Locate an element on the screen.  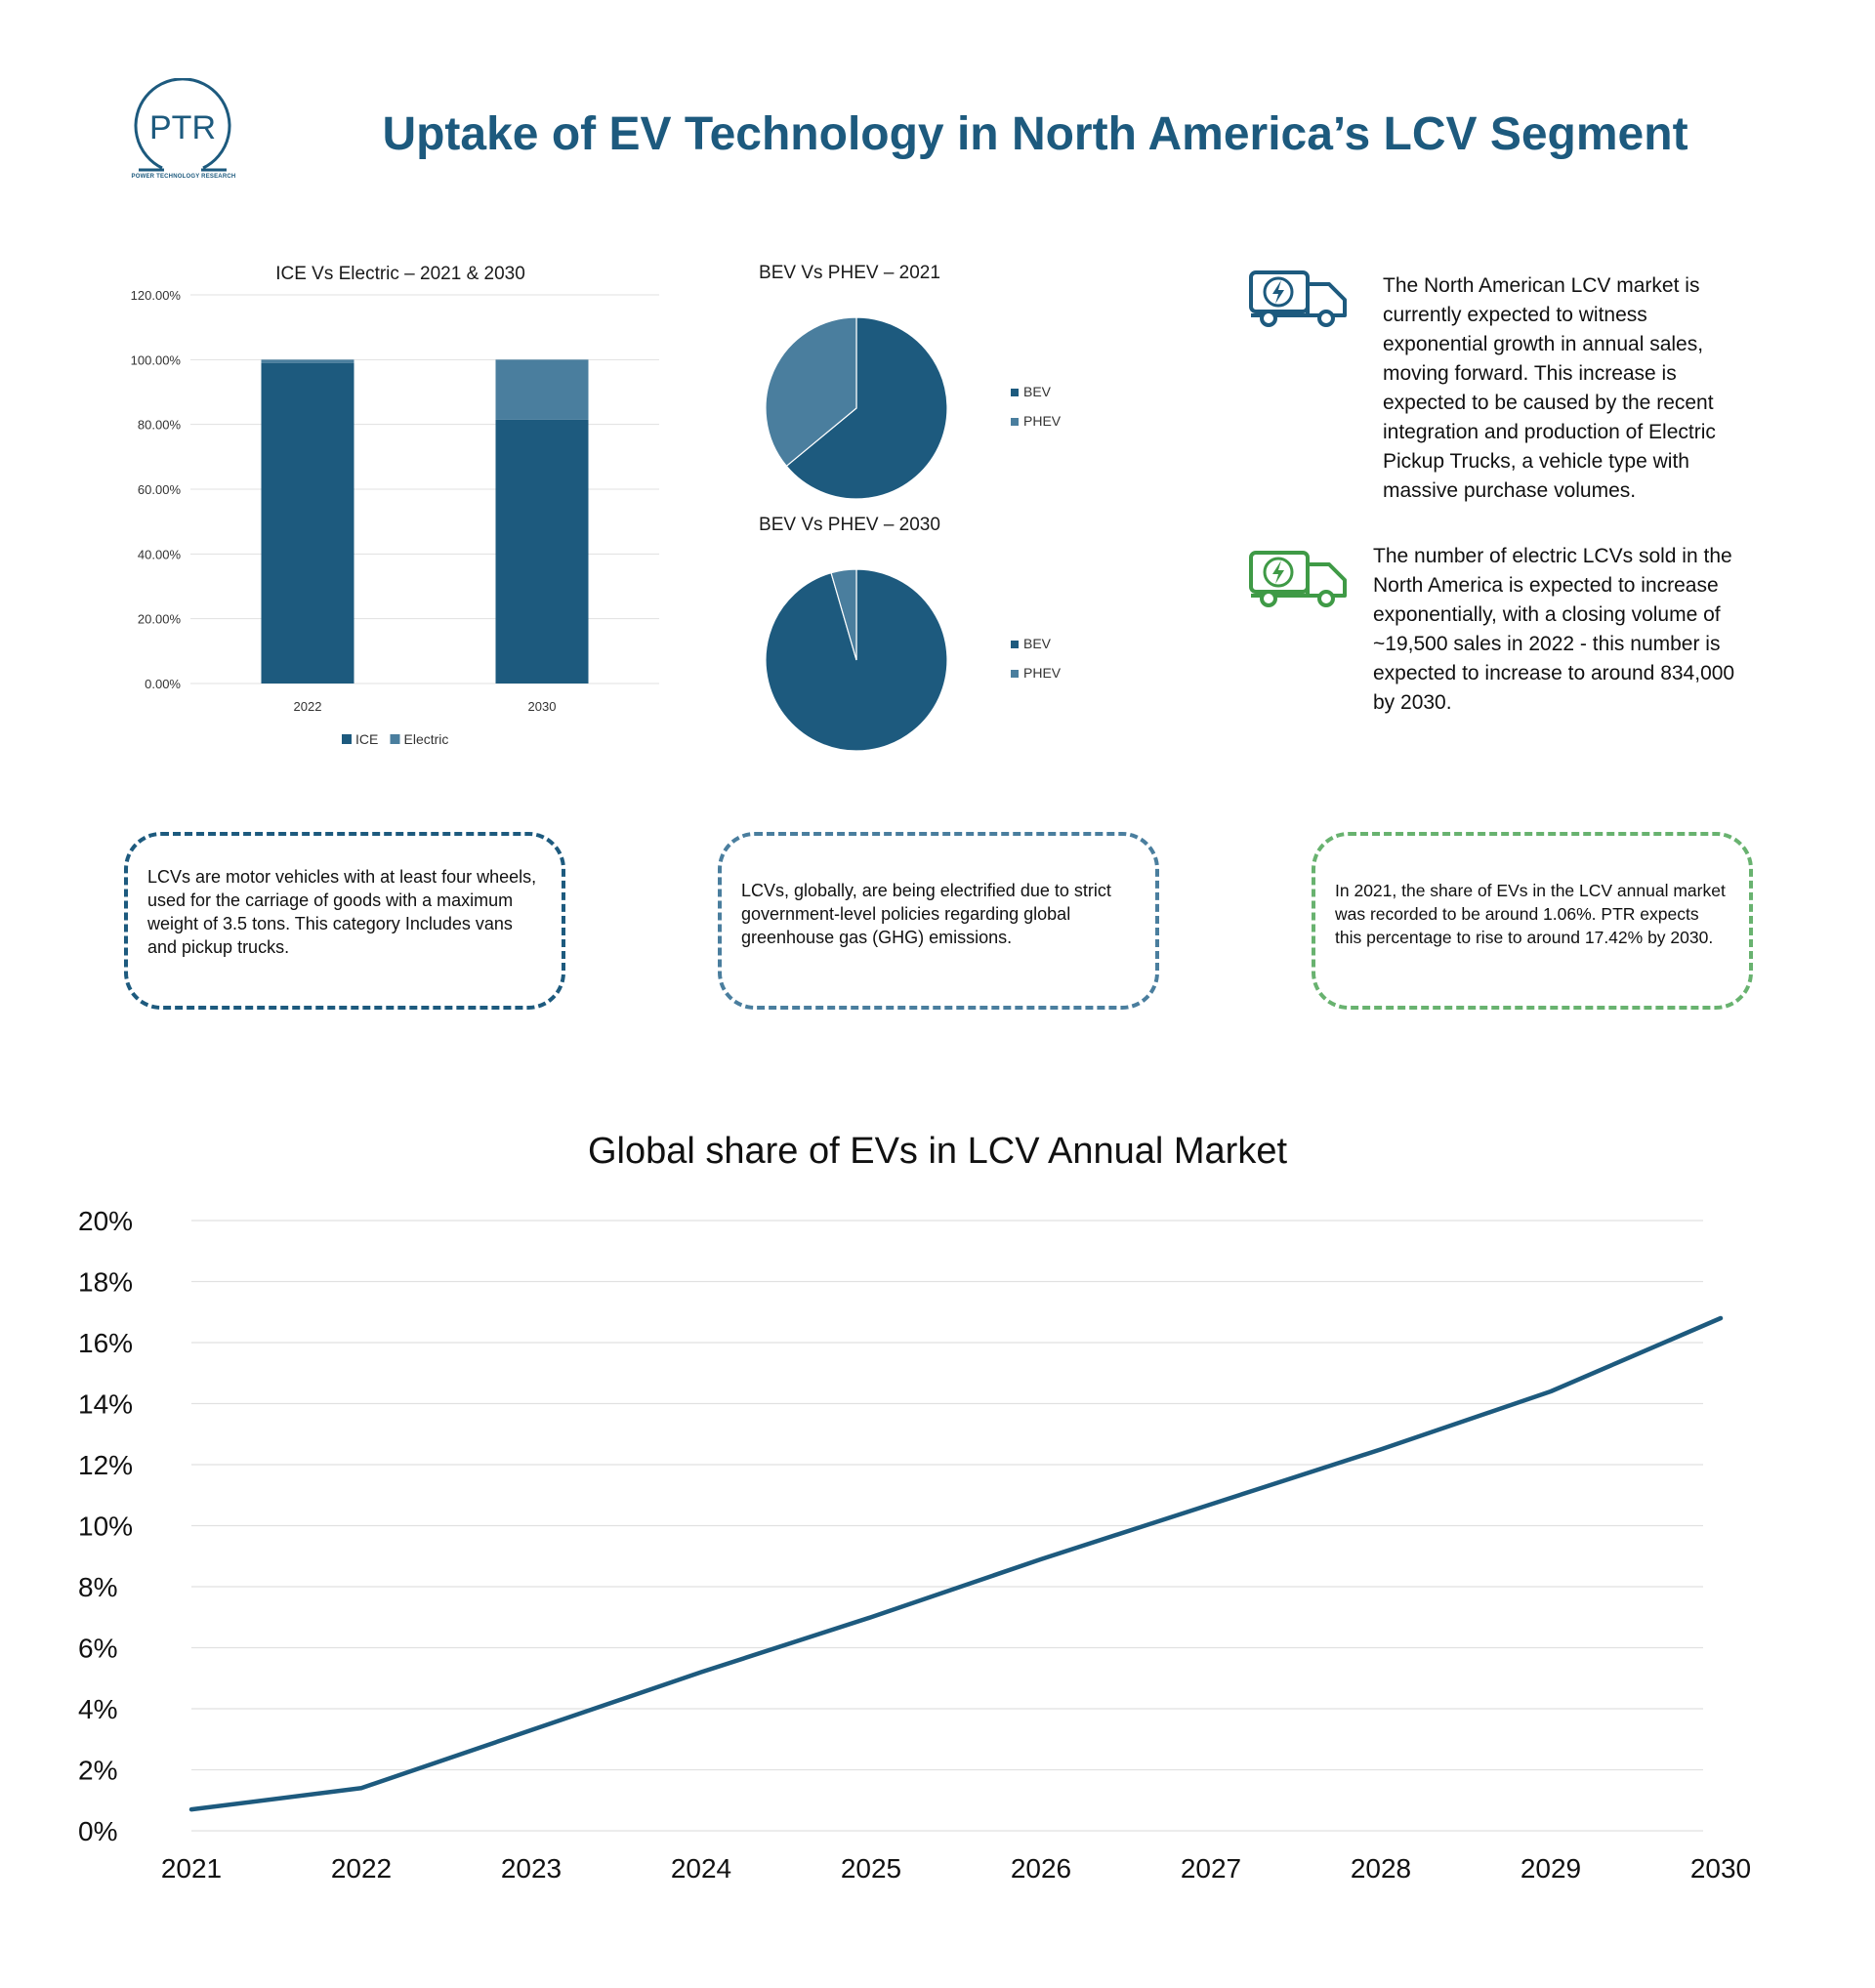
bev-vs-phev-2030-pie: BEV PHEV is located at coordinates (913, 660).